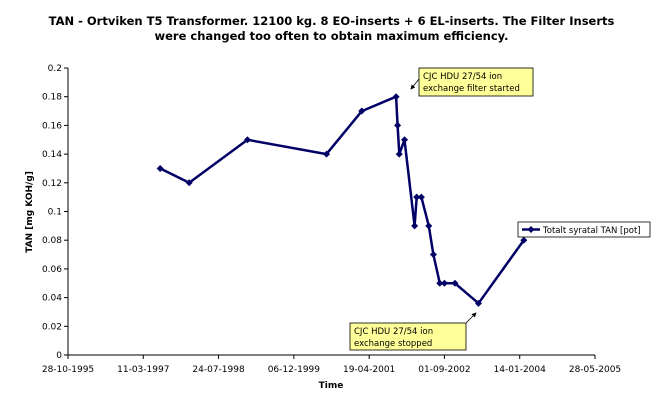  Describe the element at coordinates (595, 370) in the screenshot. I see `x-tick-label: 28-05-2005` at that location.